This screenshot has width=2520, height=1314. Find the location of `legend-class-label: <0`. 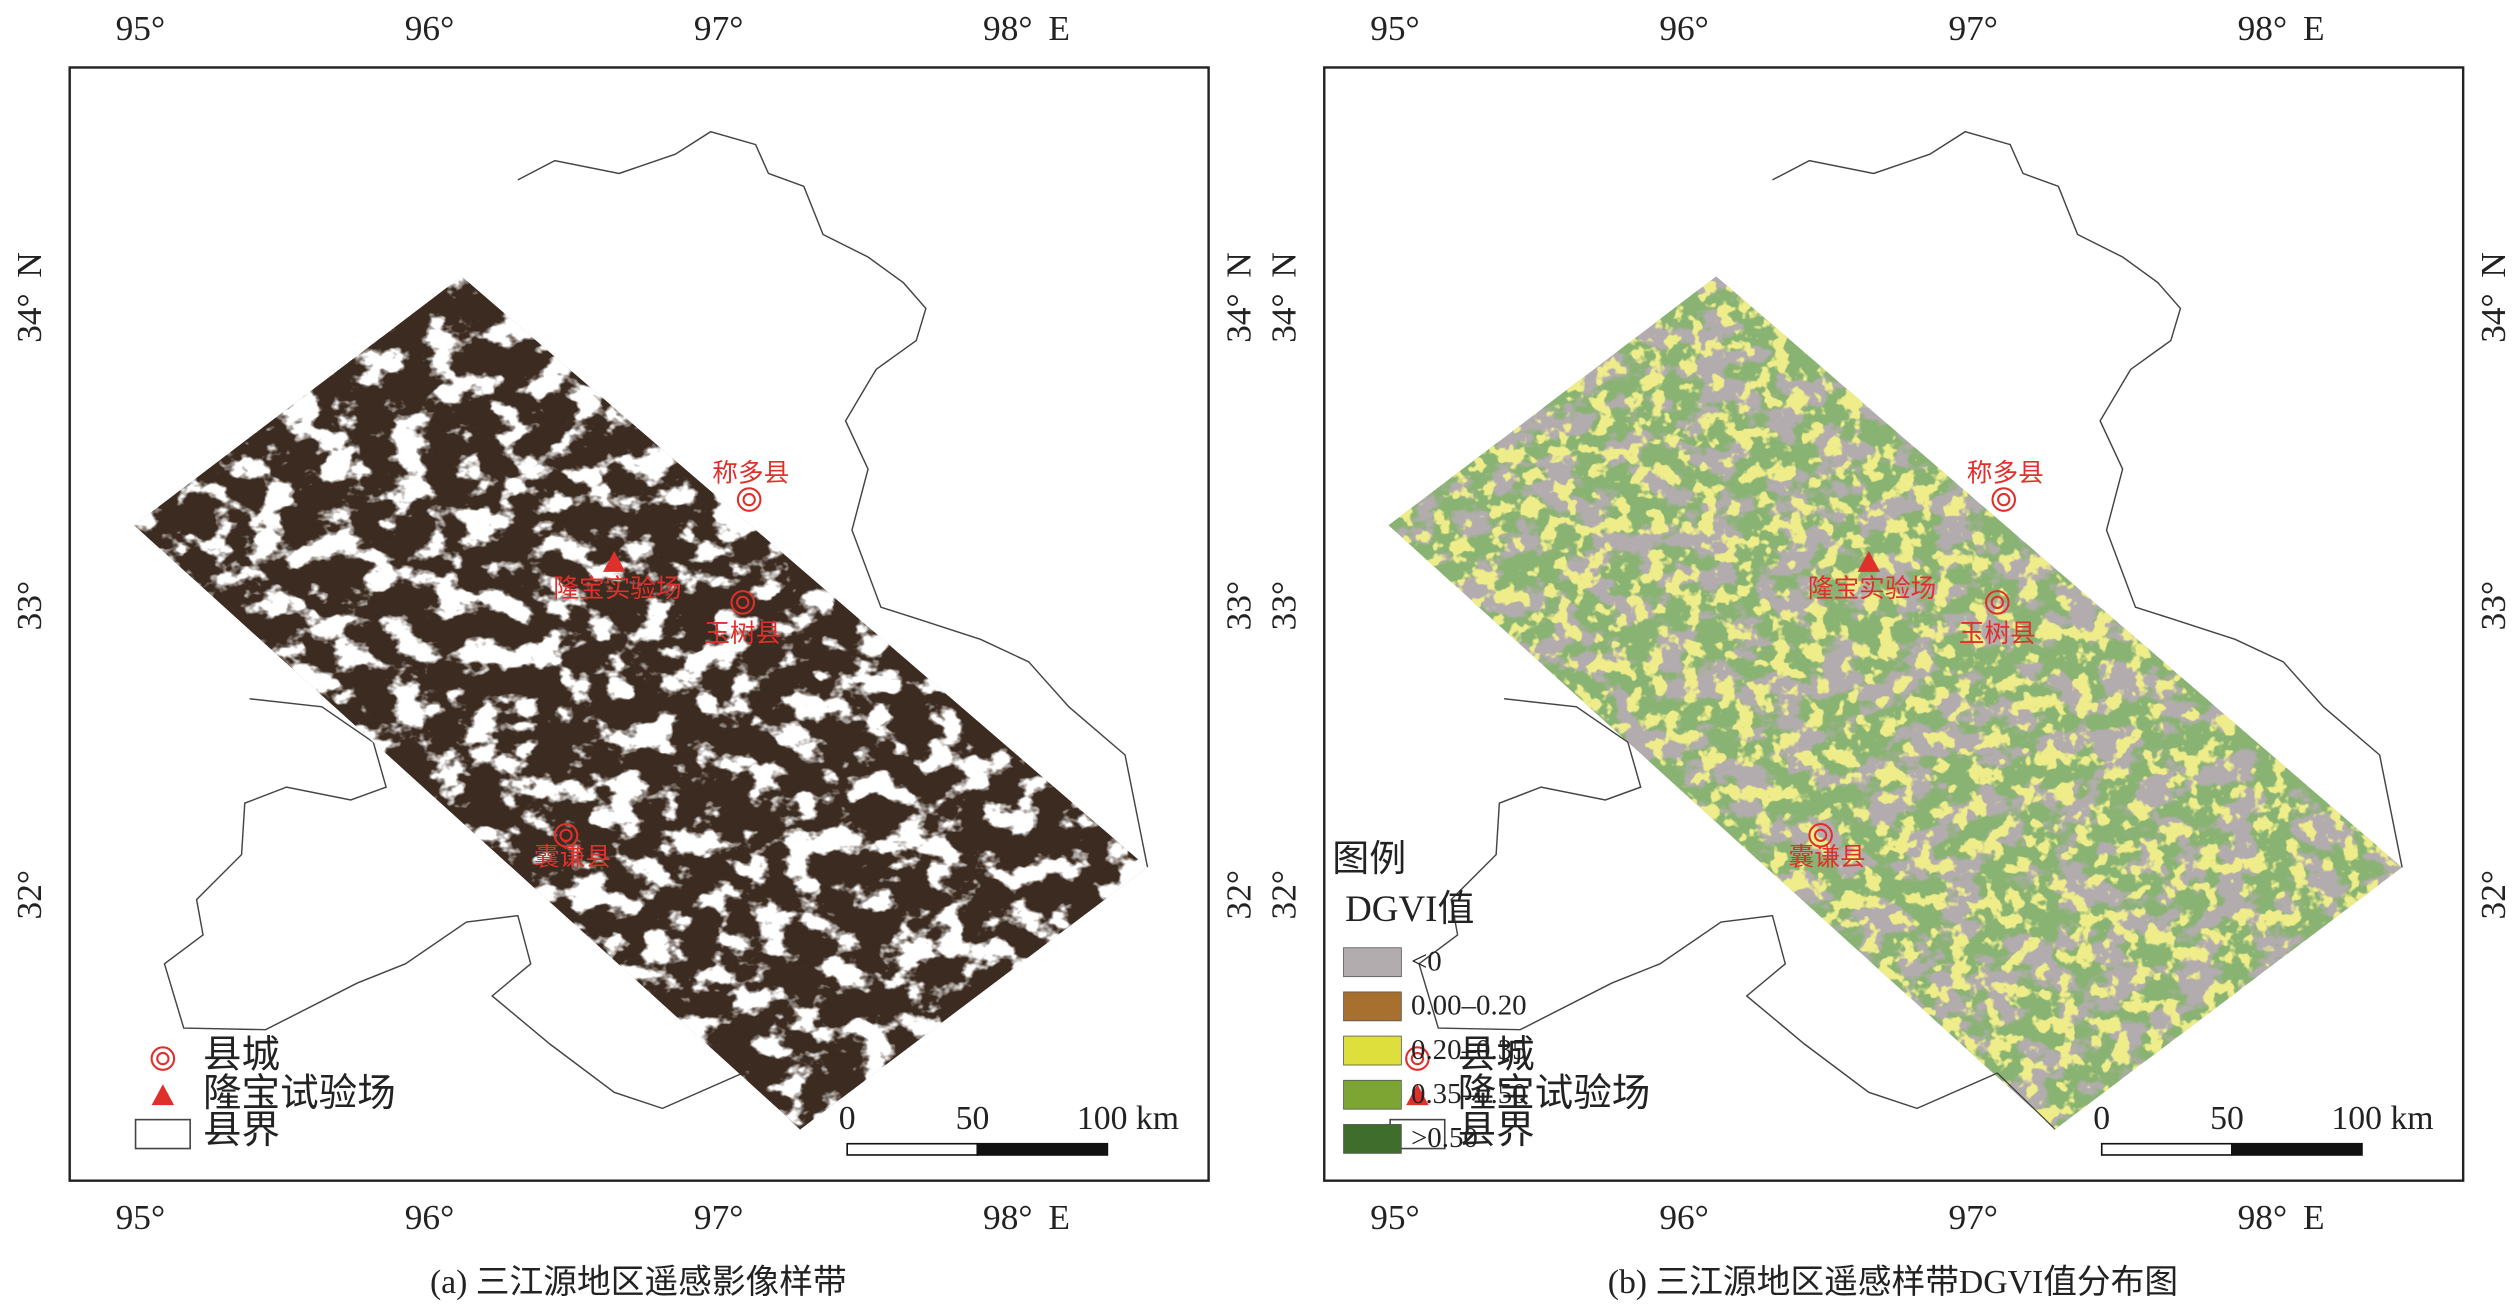

legend-class-label: <0 is located at coordinates (1426, 961).